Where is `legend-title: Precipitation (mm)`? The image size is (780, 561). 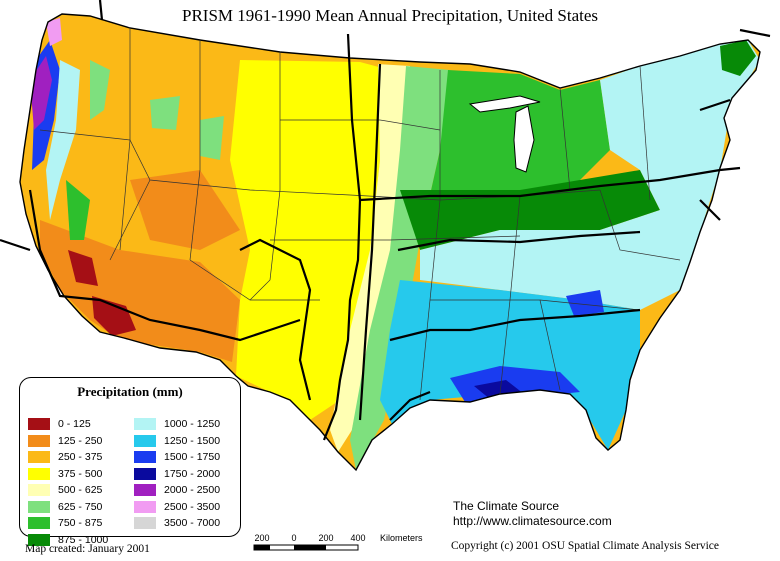 legend-title: Precipitation (mm) is located at coordinates (130, 391).